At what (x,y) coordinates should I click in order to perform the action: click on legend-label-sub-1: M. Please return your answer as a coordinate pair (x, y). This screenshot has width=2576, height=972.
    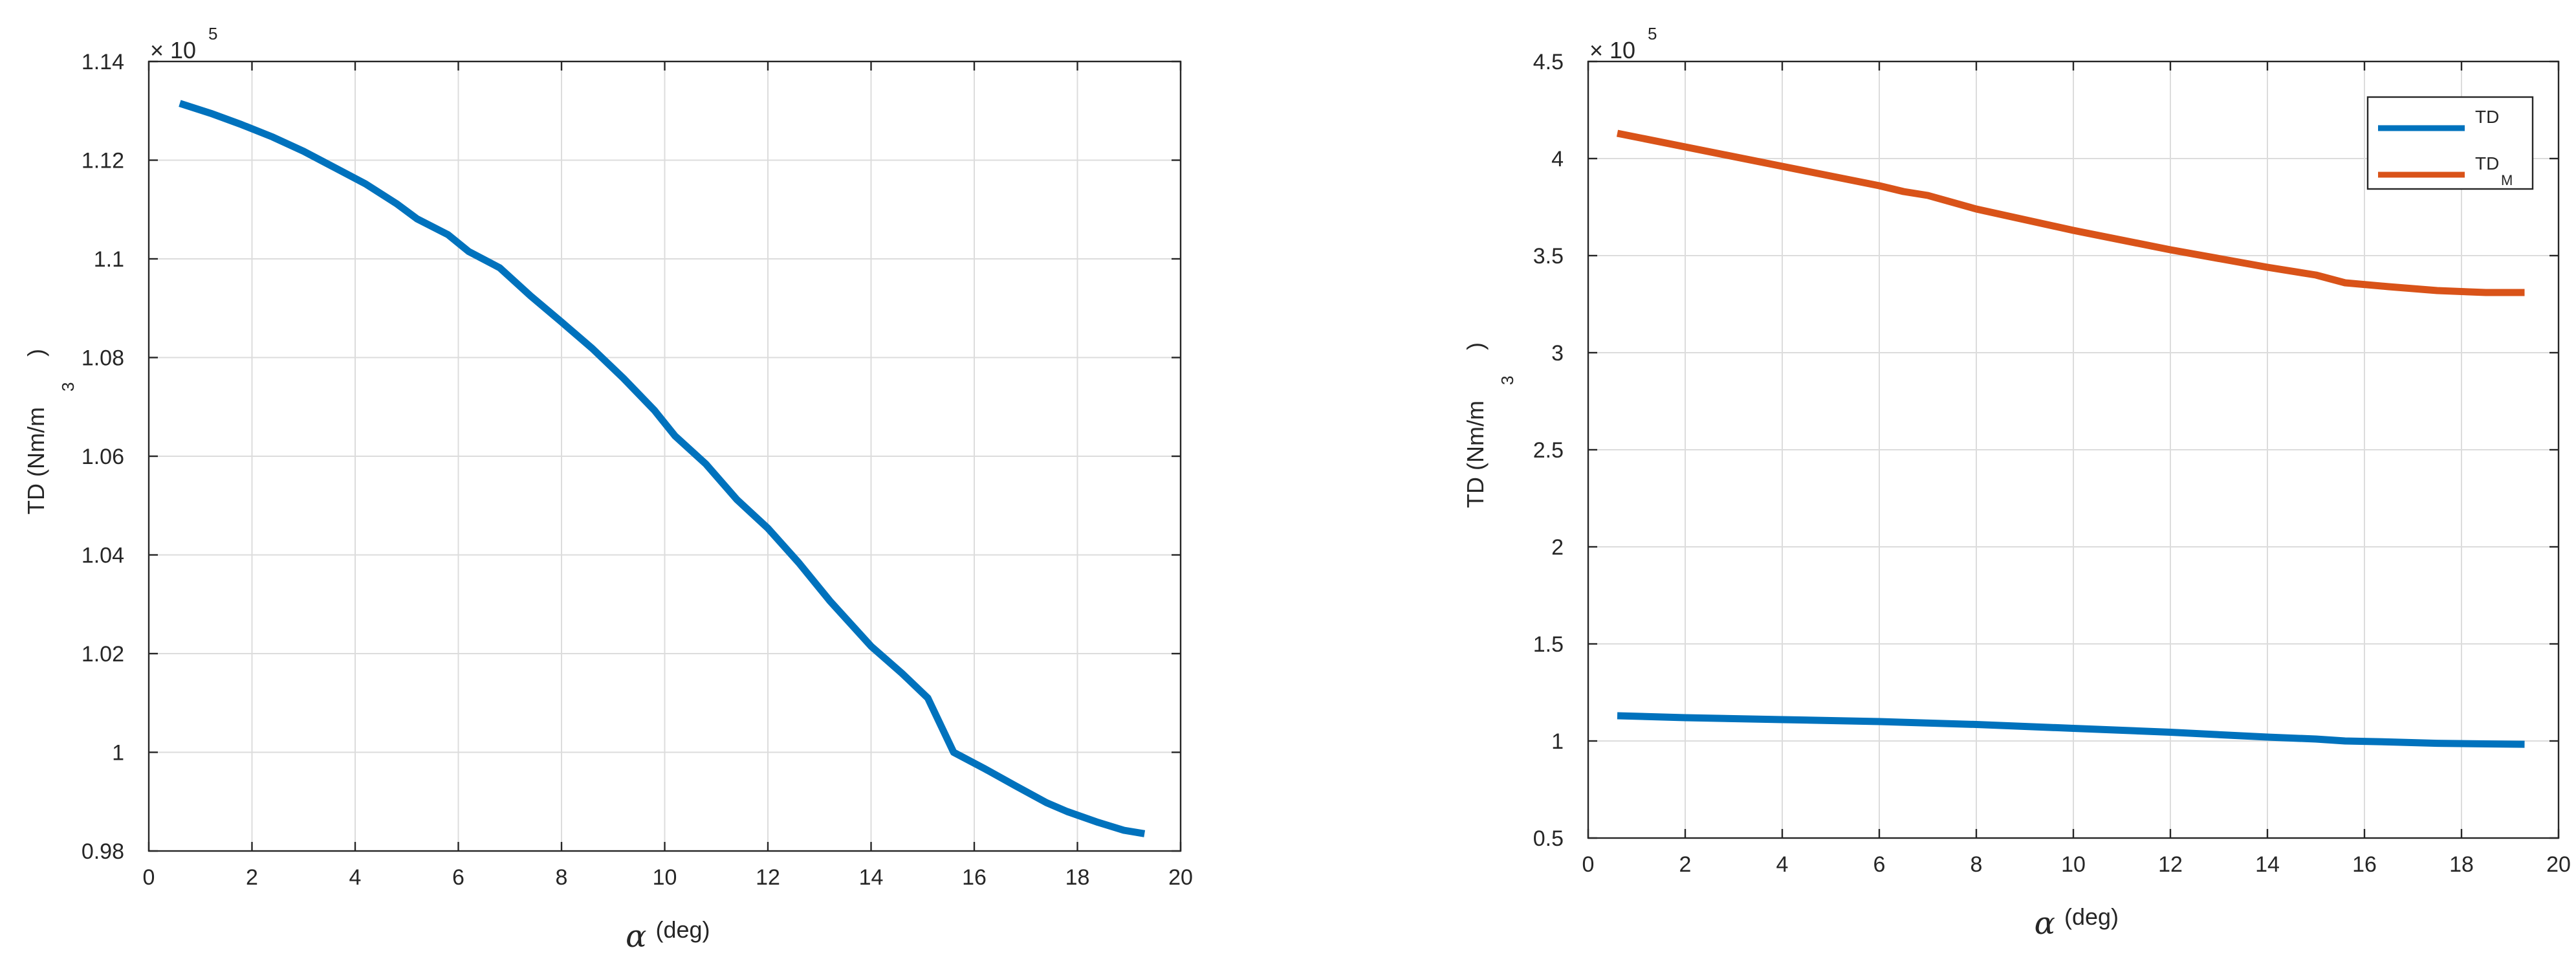
    Looking at the image, I should click on (2507, 180).